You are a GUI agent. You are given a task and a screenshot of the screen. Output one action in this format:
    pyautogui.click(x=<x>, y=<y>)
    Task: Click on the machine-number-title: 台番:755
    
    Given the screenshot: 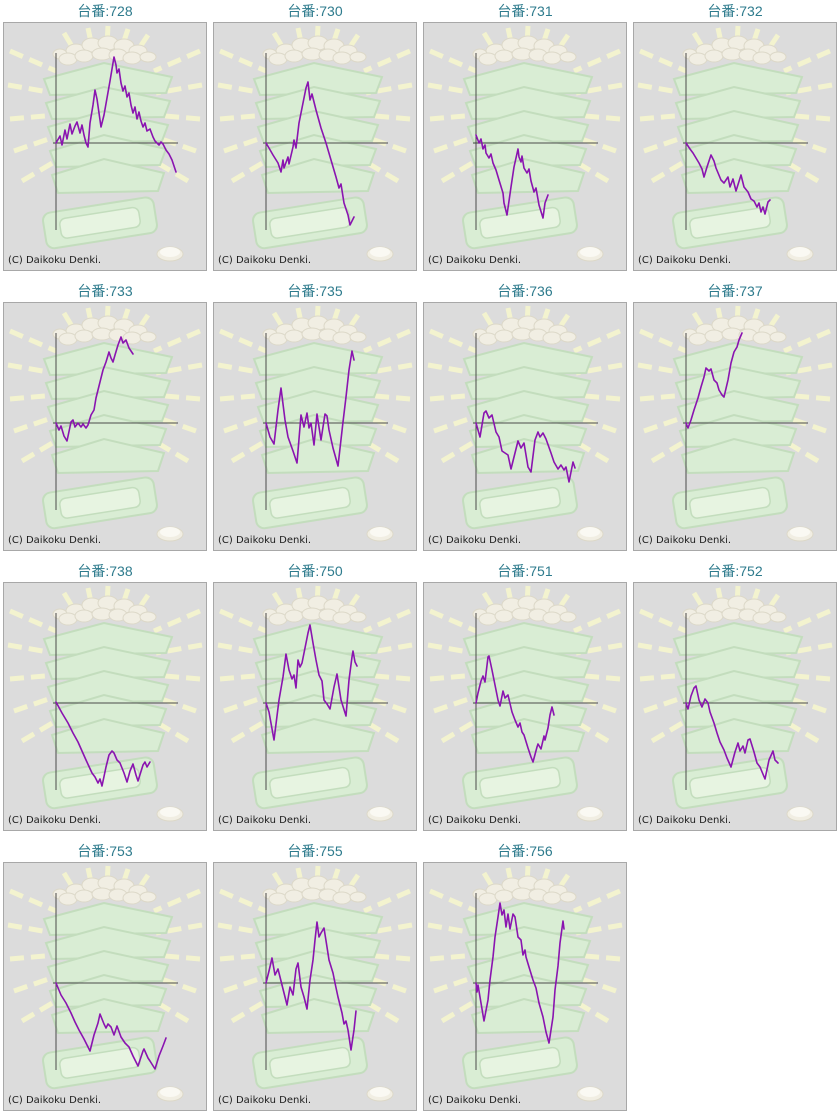 What is the action you would take?
    pyautogui.click(x=315, y=851)
    